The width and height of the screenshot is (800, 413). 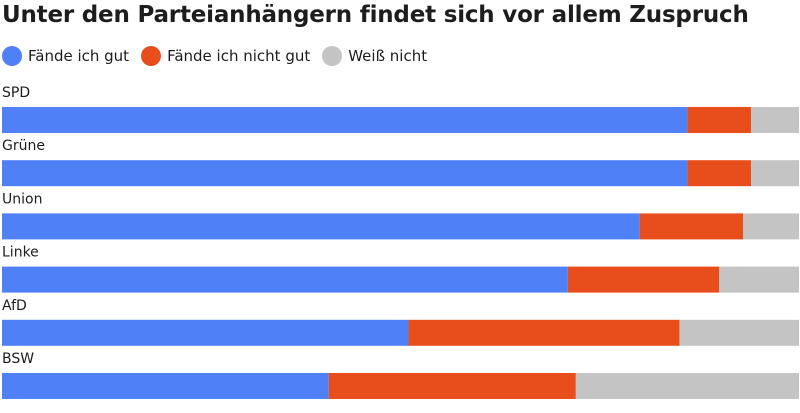 What do you see at coordinates (20, 253) in the screenshot?
I see `category-label-linke: Linke` at bounding box center [20, 253].